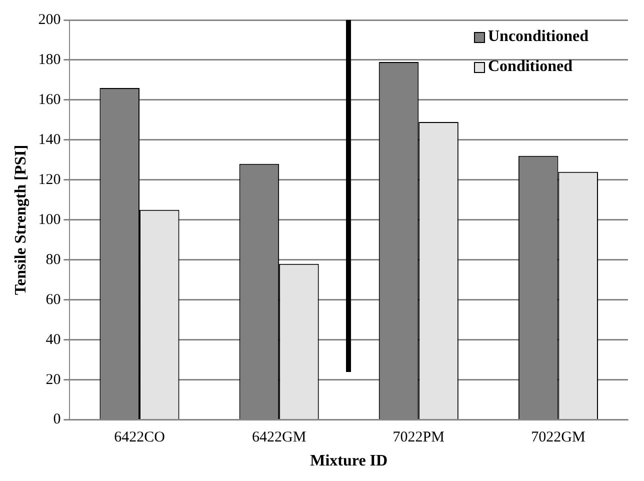  What do you see at coordinates (49, 60) in the screenshot?
I see `y-tick-label: 180` at bounding box center [49, 60].